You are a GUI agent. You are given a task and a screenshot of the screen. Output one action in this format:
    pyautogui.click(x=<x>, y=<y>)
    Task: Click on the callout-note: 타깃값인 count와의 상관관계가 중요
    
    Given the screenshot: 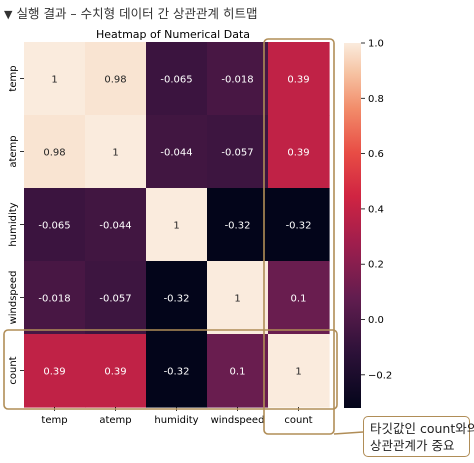 What is the action you would take?
    pyautogui.click(x=418, y=436)
    